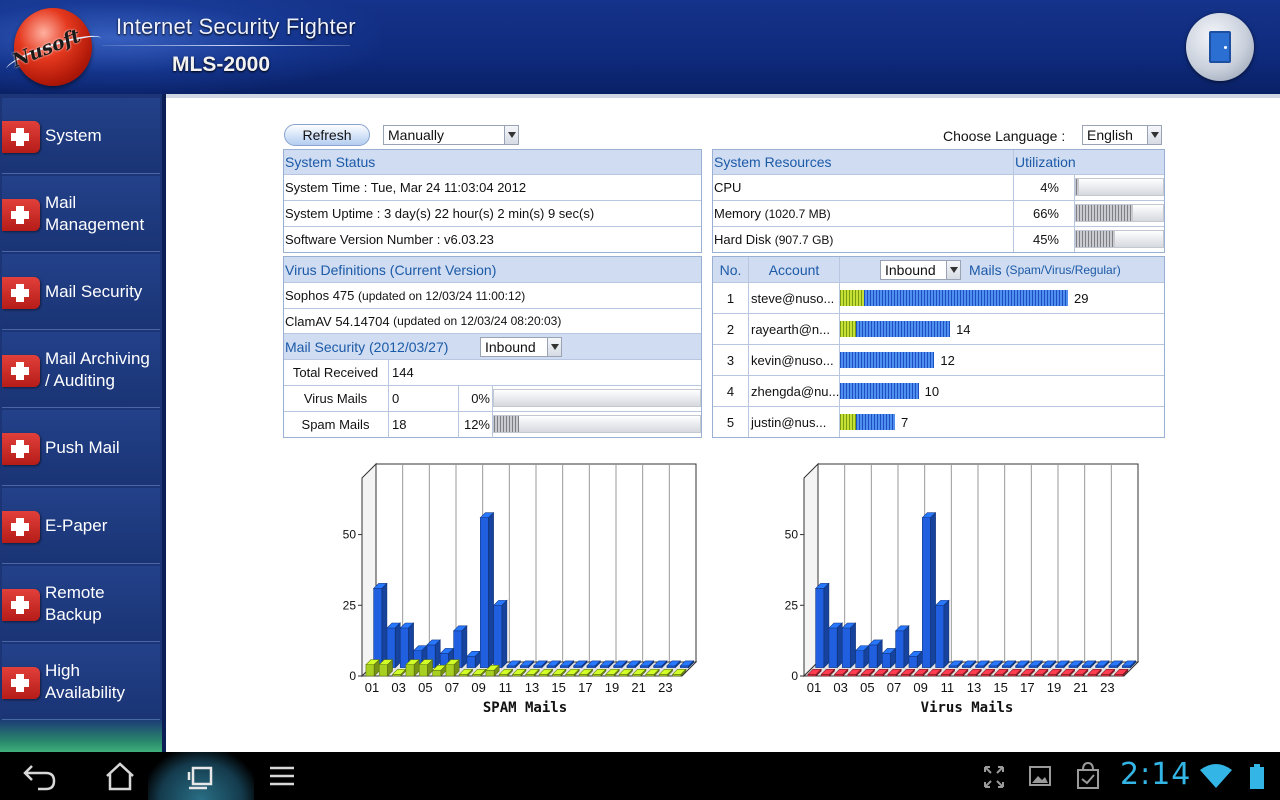 The height and width of the screenshot is (800, 1280). Describe the element at coordinates (962, 589) in the screenshot. I see `virus-mails-chart: 0 25 50 01 03 05 07 09 11 13 15 17 19 21 23 Virus Mails` at that location.